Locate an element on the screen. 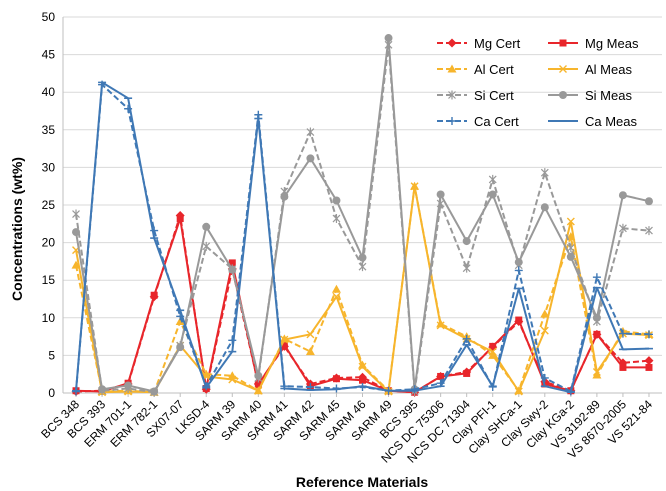 The width and height of the screenshot is (666, 491). y-tick-label: 50 is located at coordinates (49, 17).